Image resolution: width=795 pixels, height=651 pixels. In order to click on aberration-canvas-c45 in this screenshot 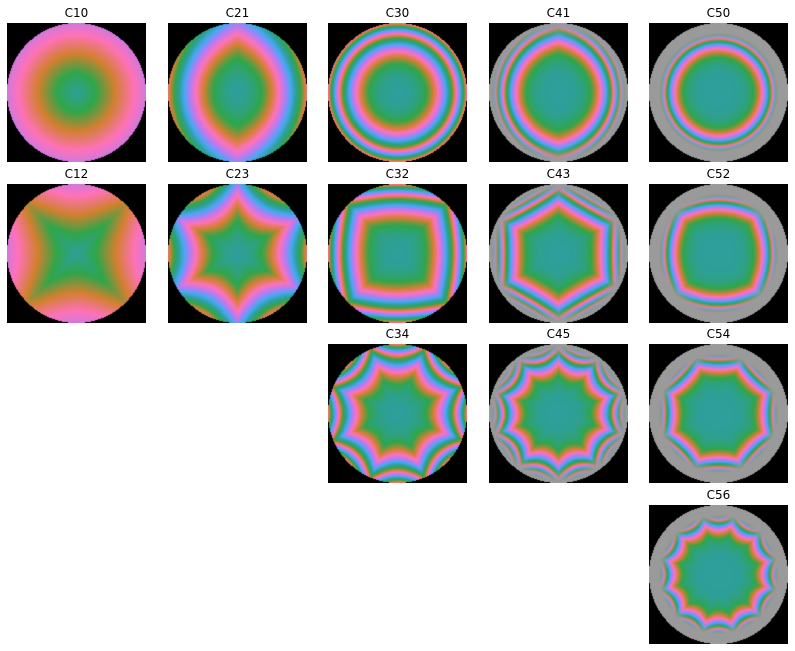, I will do `click(558, 413)`.